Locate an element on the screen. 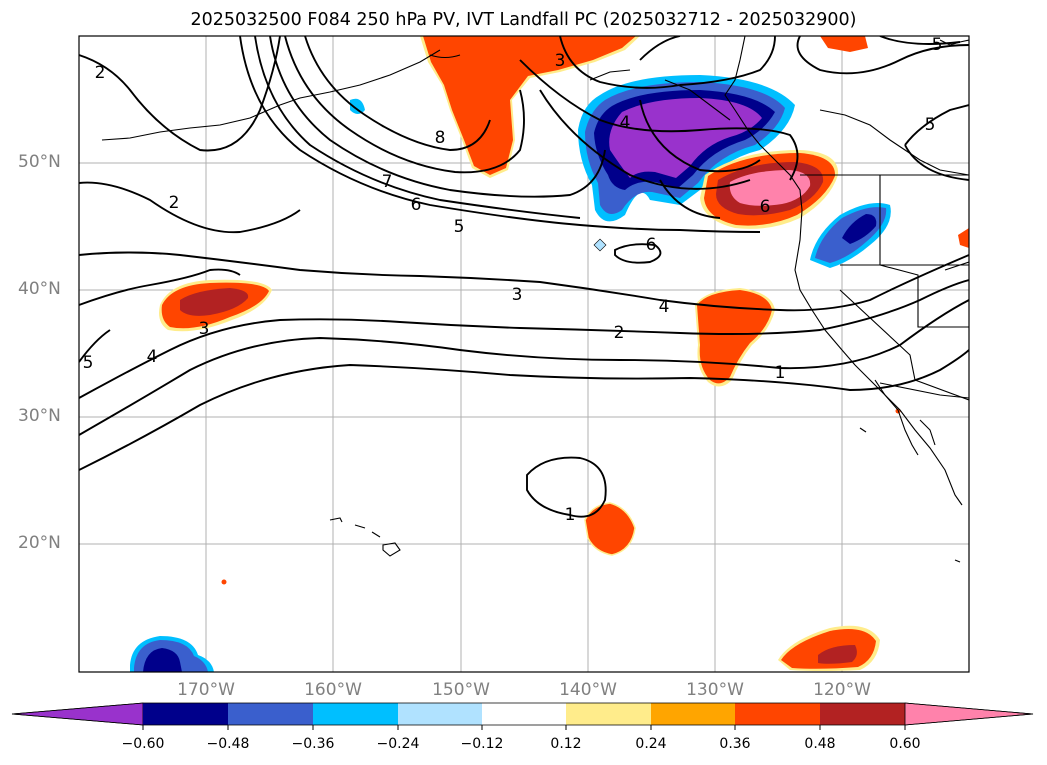  colorbar-tick-label: 0.36 is located at coordinates (735, 744).